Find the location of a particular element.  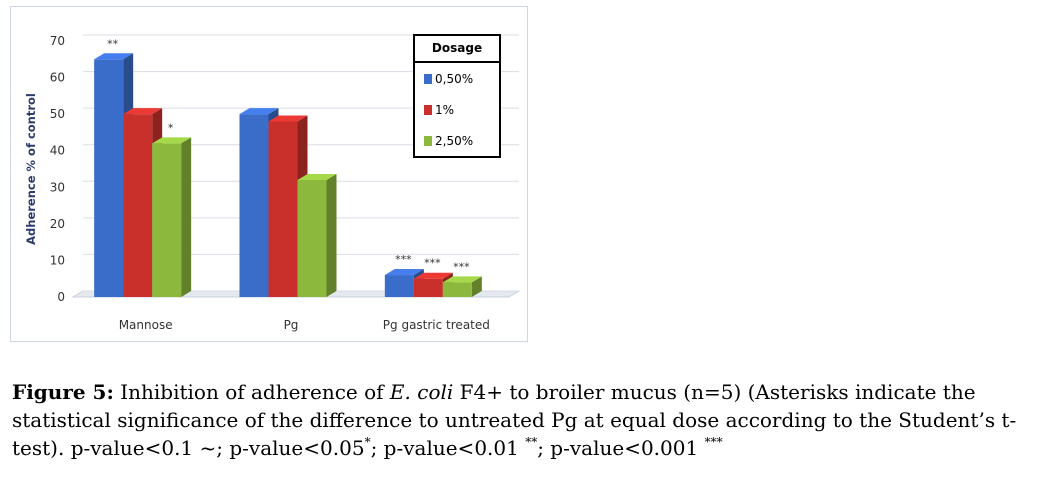

caption-text-mid-2: ; p-value<0.001 is located at coordinates (618, 448).